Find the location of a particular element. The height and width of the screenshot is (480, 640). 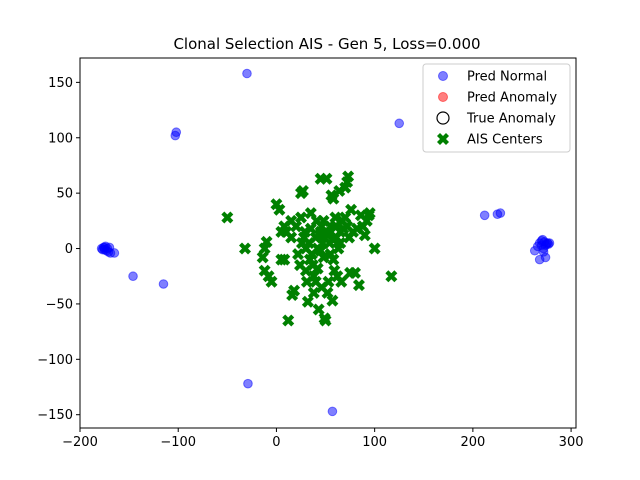

legend-label: Pred Normal is located at coordinates (507, 77).